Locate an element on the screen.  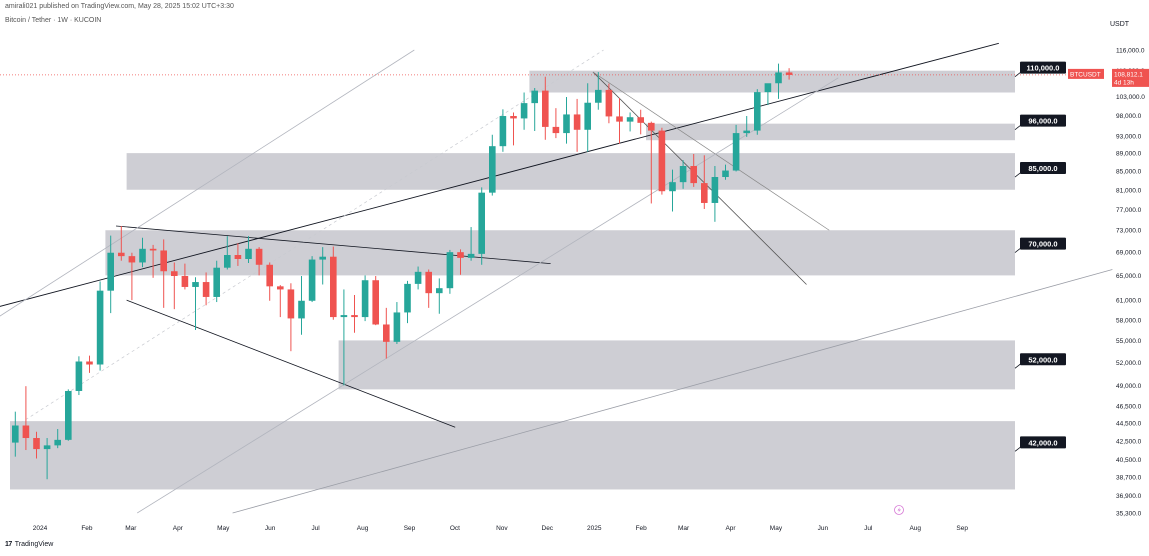
y-tick-label: 46,500.0 is located at coordinates (1129, 406).